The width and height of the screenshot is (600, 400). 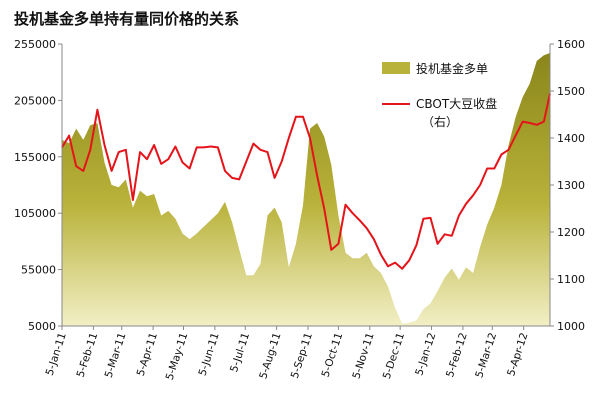 I want to click on x-tick-label: 5-Jun-11, so click(x=209, y=354).